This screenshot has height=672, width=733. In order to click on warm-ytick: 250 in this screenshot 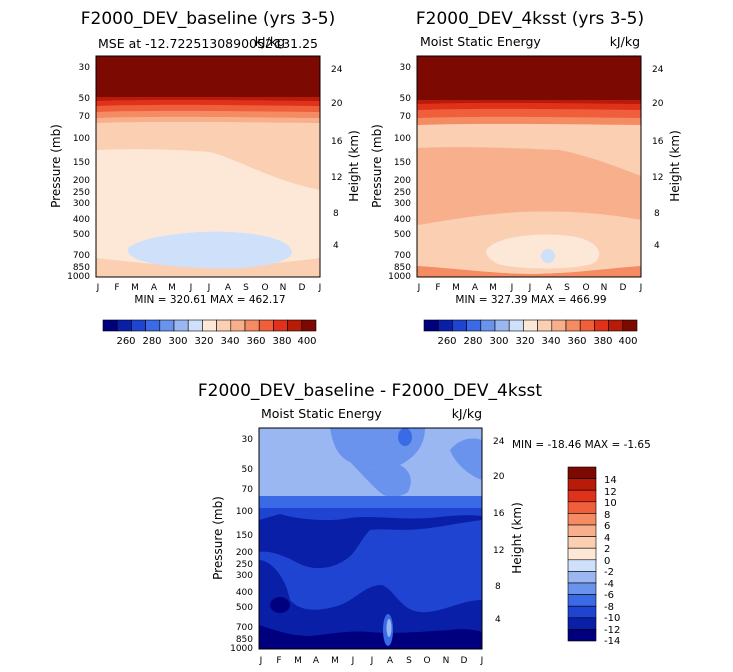, I will do `click(402, 193)`.